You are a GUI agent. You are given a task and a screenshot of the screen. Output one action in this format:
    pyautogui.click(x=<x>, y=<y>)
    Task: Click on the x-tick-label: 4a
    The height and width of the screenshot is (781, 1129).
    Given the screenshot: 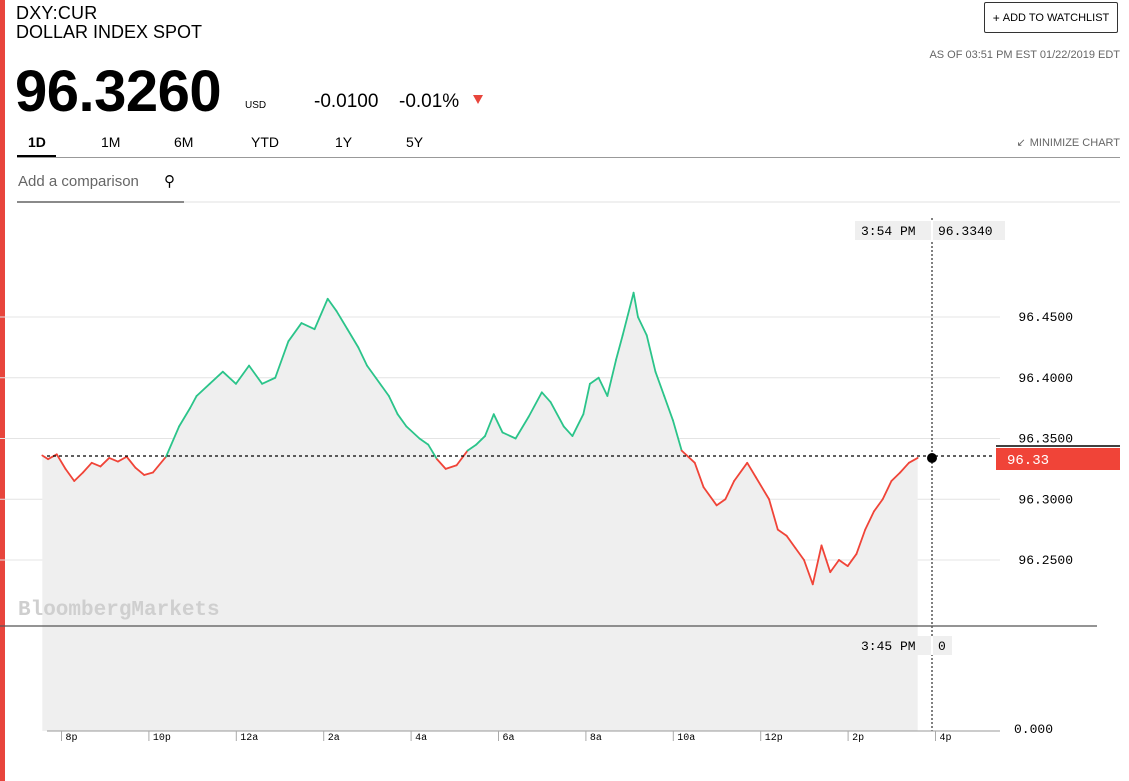 What is the action you would take?
    pyautogui.click(x=421, y=738)
    